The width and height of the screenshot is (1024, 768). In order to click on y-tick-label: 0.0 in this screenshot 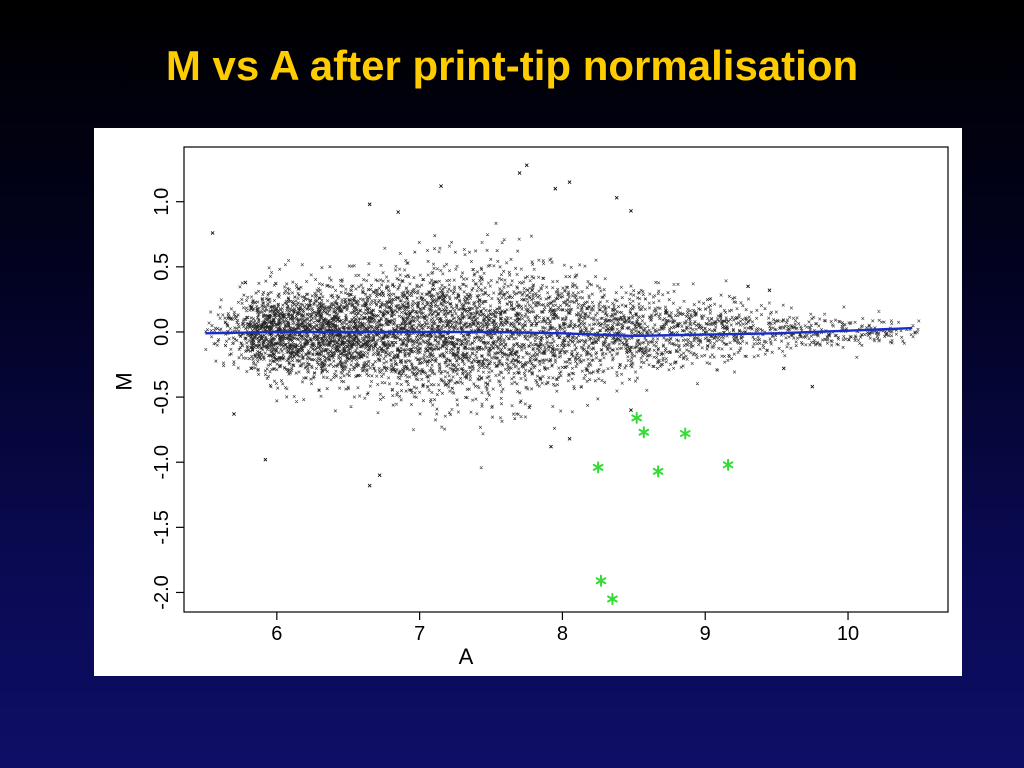, I will do `click(162, 332)`.